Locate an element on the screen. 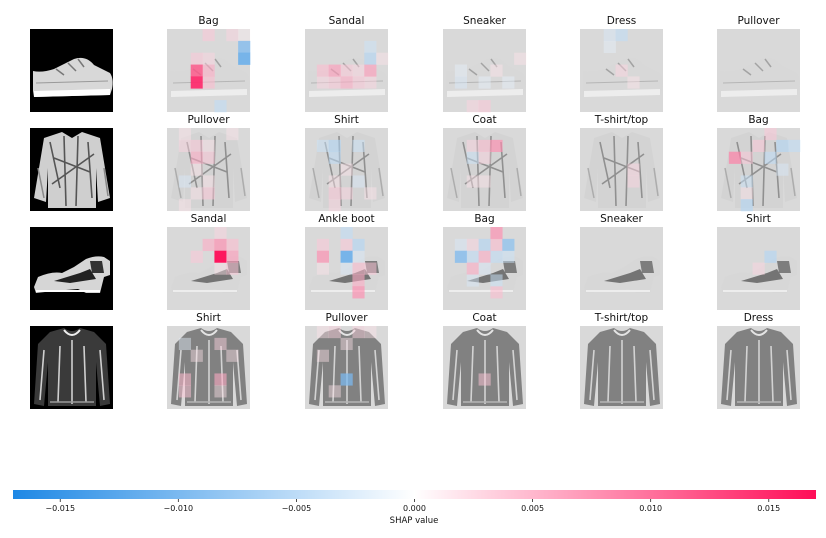  panel-title: Dress is located at coordinates (622, 21).